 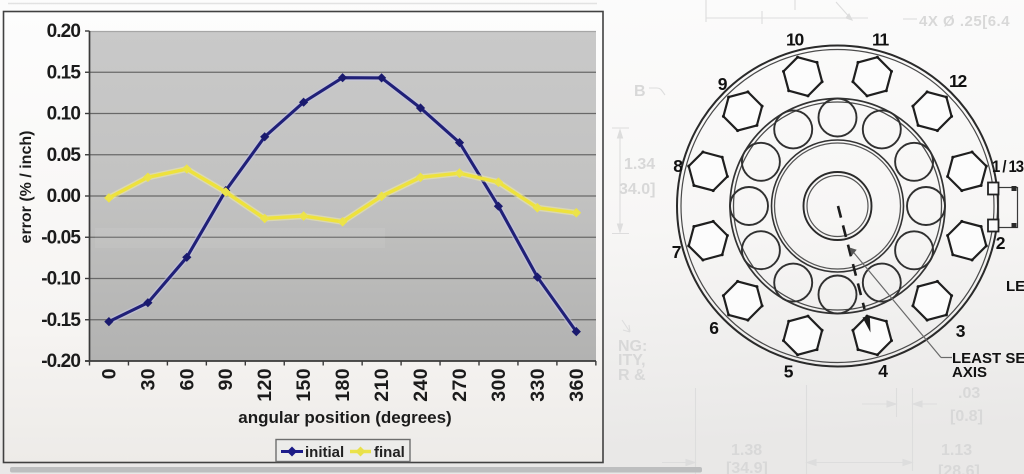 What do you see at coordinates (60, 361) in the screenshot?
I see `svg-text: -0.20` at bounding box center [60, 361].